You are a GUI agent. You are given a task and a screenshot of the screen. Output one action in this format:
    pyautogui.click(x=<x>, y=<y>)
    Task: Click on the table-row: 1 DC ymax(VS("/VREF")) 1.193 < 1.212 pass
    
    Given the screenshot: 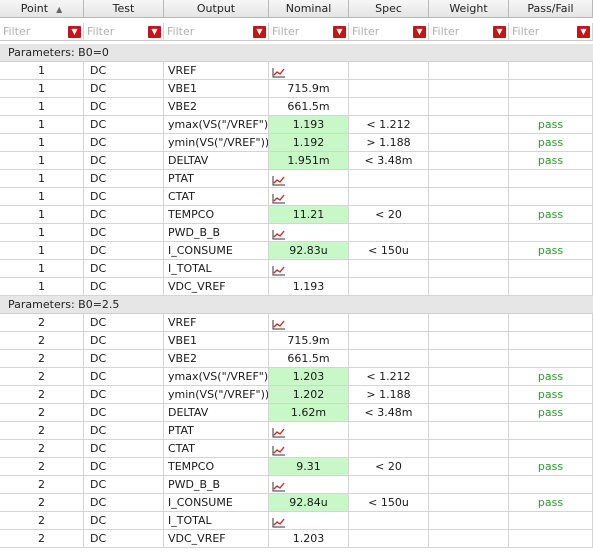 What is the action you would take?
    pyautogui.click(x=296, y=125)
    